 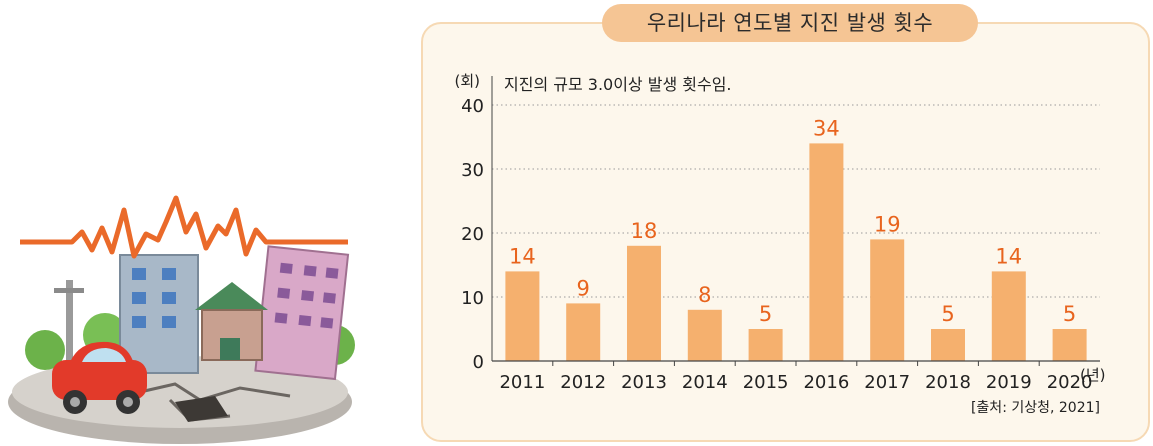 I want to click on x-tick-label: 2016, so click(x=826, y=382).